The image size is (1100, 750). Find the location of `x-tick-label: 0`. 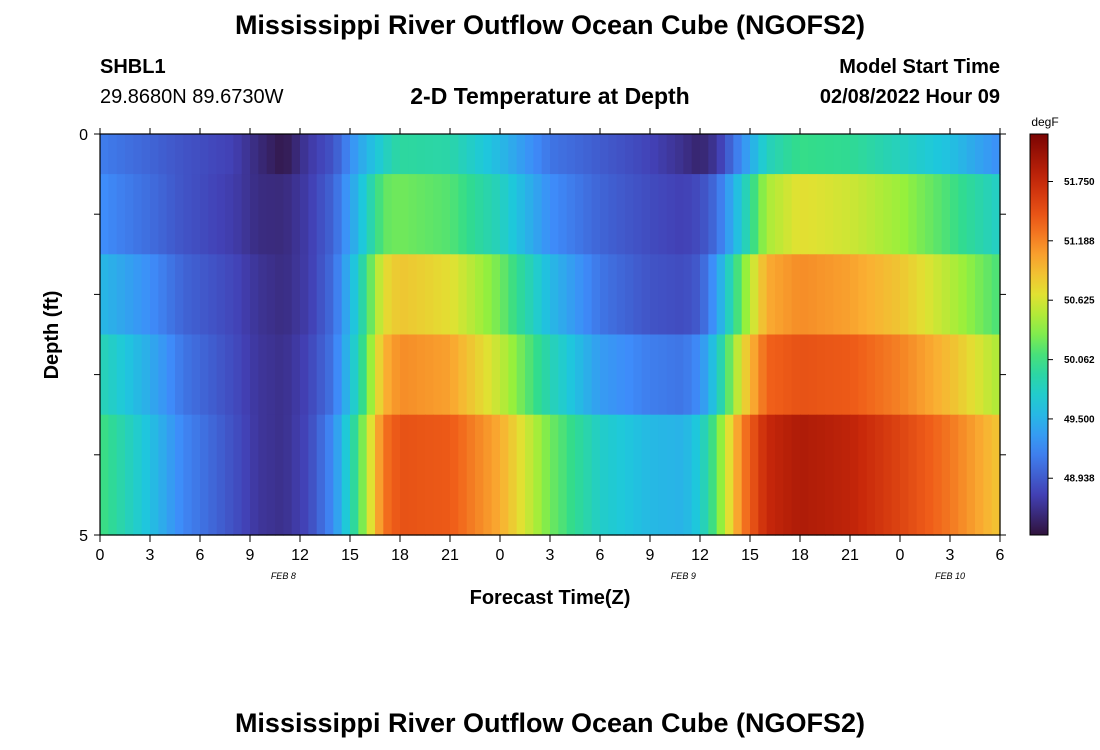

x-tick-label: 0 is located at coordinates (100, 555).